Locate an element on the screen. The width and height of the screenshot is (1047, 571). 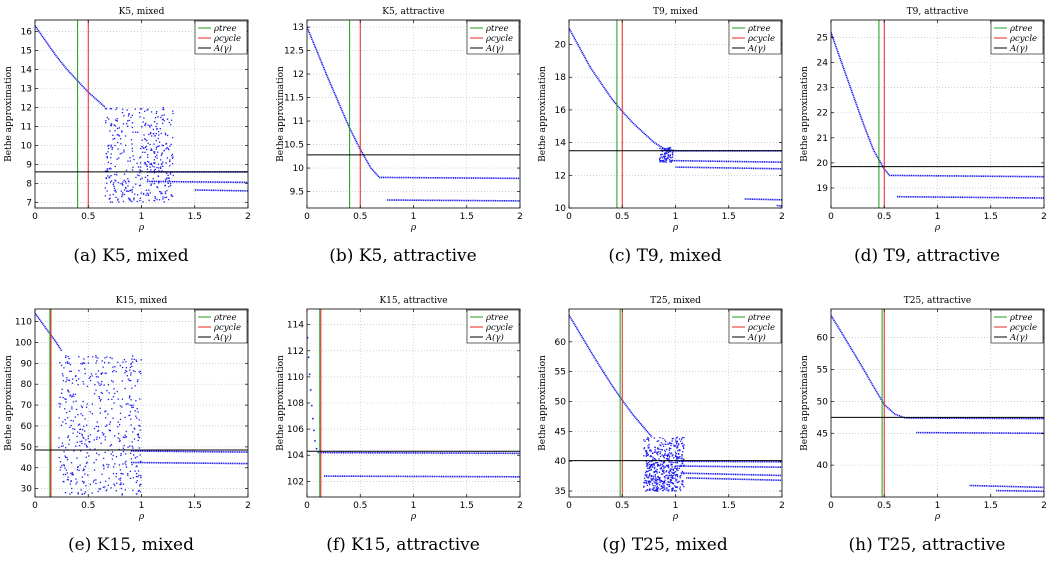
y-tick-label: 112 is located at coordinates (295, 352).